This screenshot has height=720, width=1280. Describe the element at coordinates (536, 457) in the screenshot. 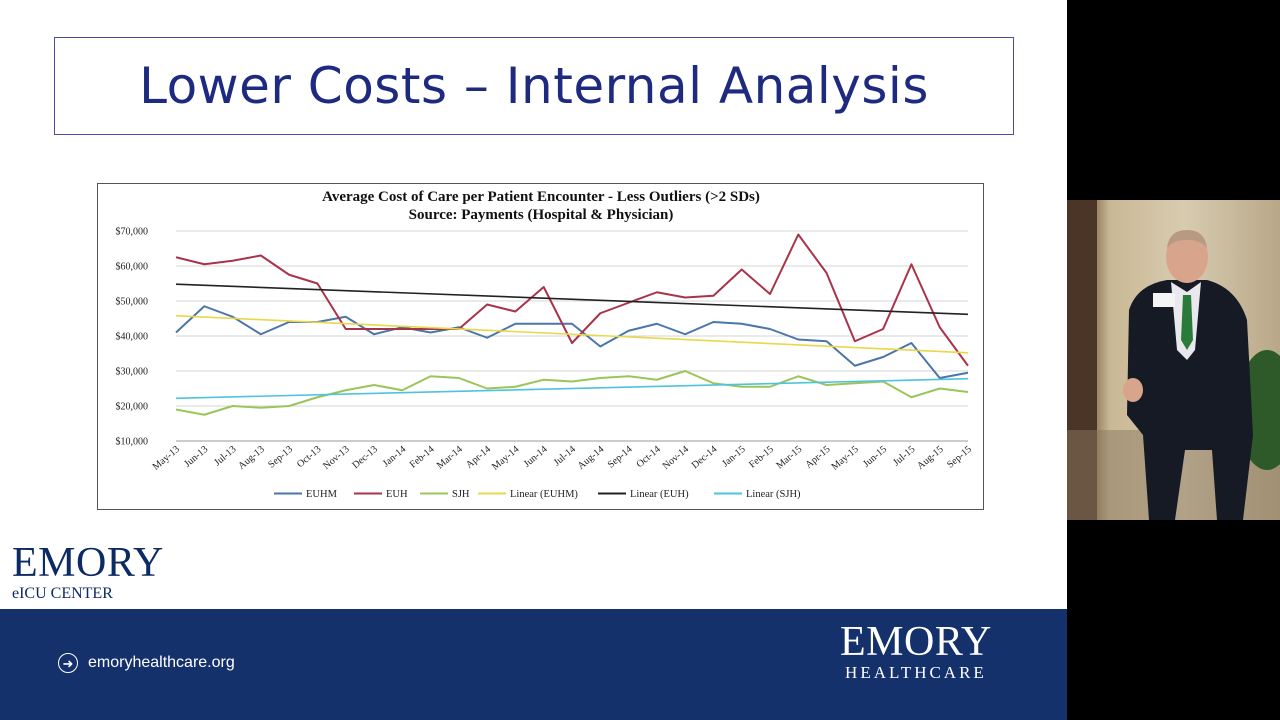

I see `x-tick-label: Jun-14` at that location.